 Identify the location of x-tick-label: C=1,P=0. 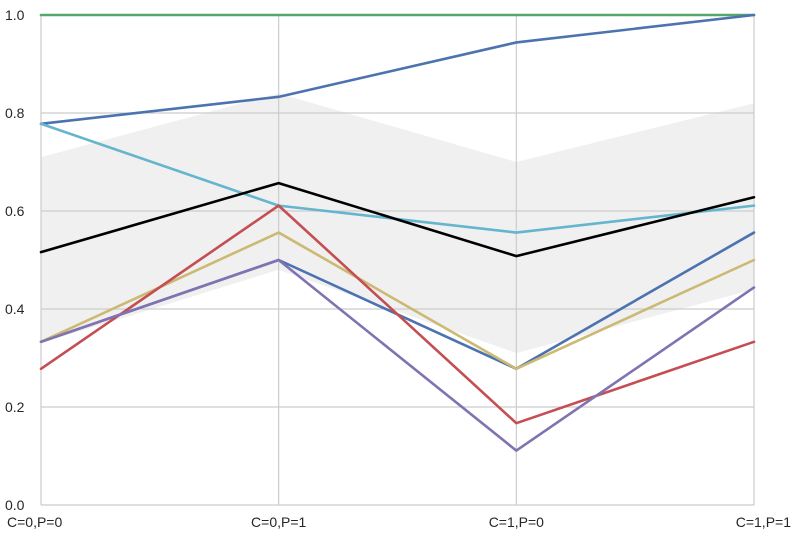
(516, 522).